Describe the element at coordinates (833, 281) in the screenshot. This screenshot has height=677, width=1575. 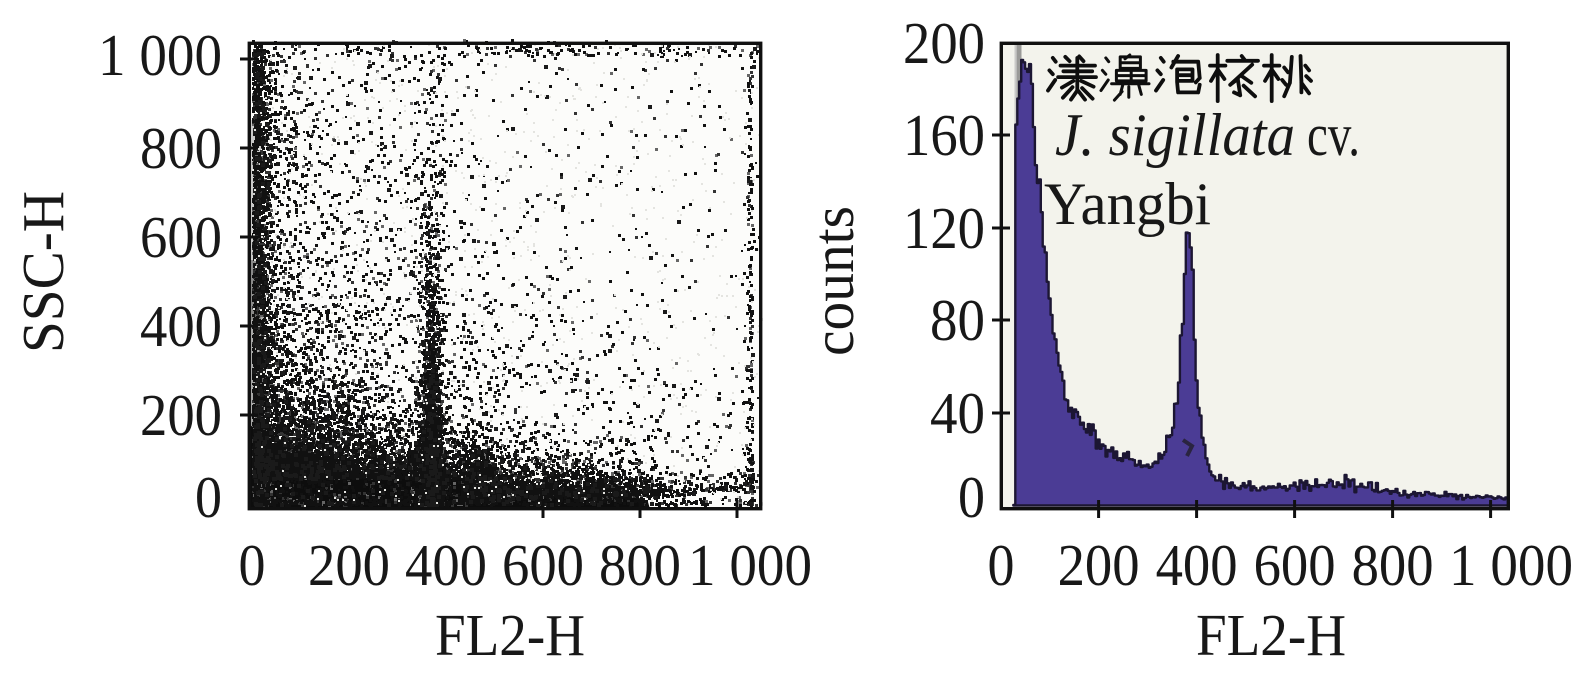
I see `svg-text: counts` at that location.